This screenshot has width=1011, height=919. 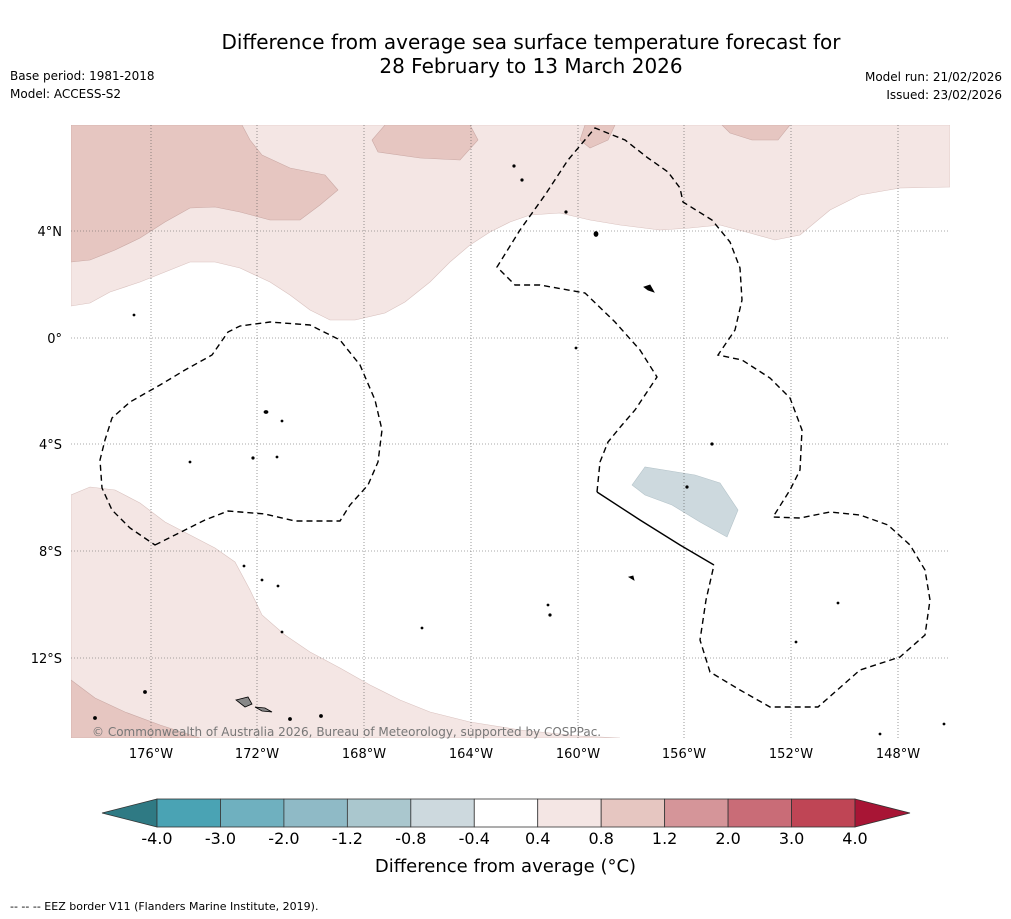 I want to click on colorbar-tick-label: 2.0, so click(x=727, y=838).